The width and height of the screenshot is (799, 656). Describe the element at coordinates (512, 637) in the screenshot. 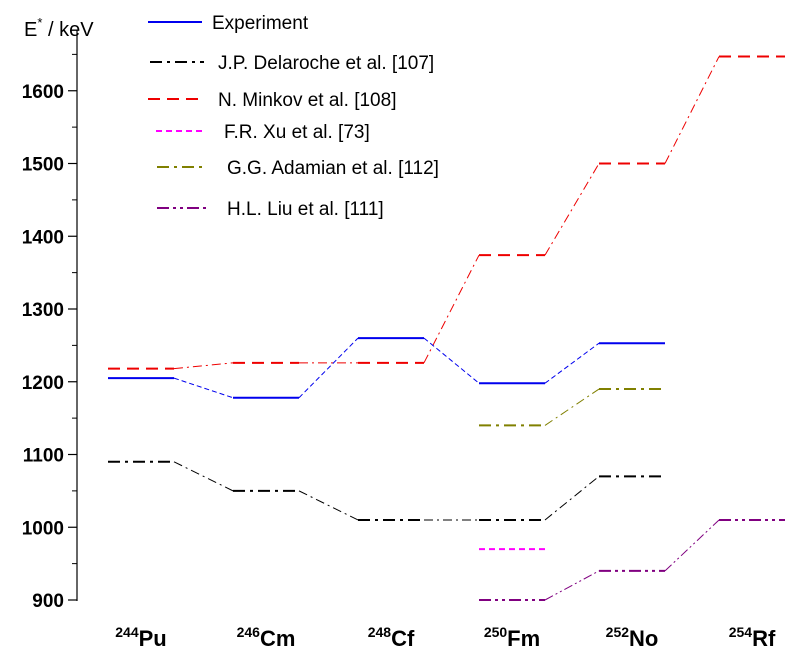

I see `x-category-label: 250Fm` at that location.